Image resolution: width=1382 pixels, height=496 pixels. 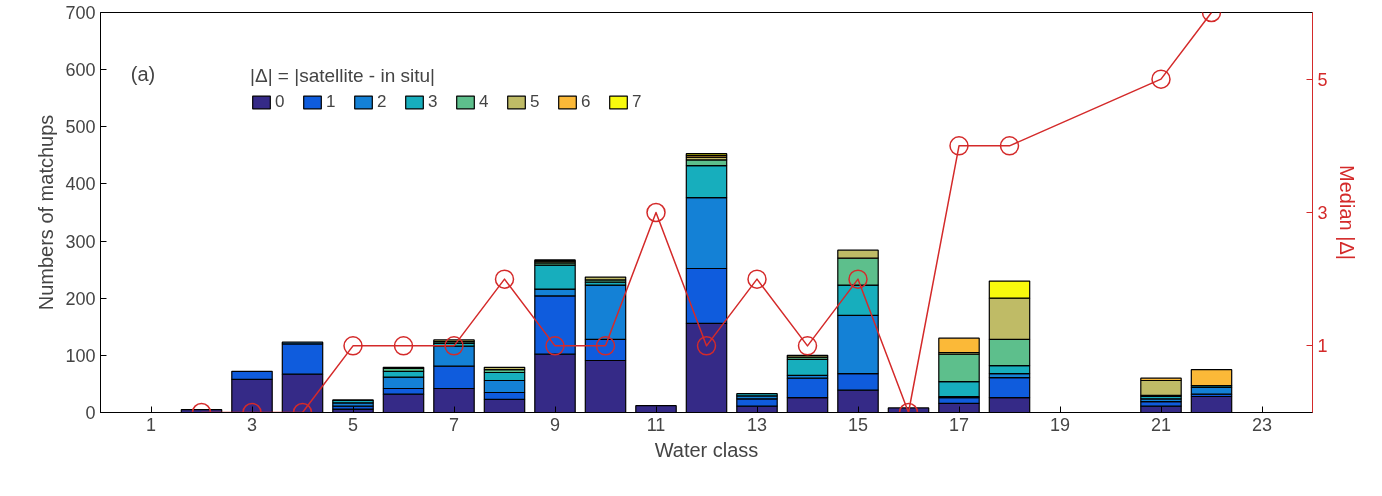 I want to click on y2-tick-label: 1, so click(x=1322, y=346).